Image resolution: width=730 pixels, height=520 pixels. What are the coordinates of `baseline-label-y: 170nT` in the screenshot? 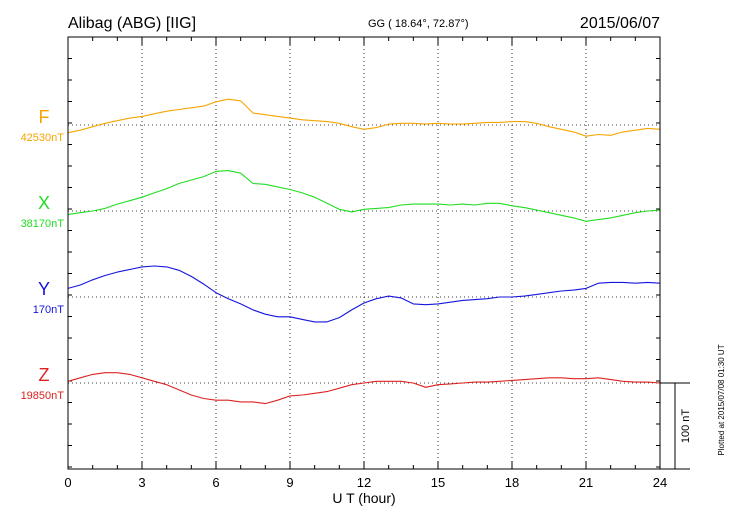 It's located at (48, 310).